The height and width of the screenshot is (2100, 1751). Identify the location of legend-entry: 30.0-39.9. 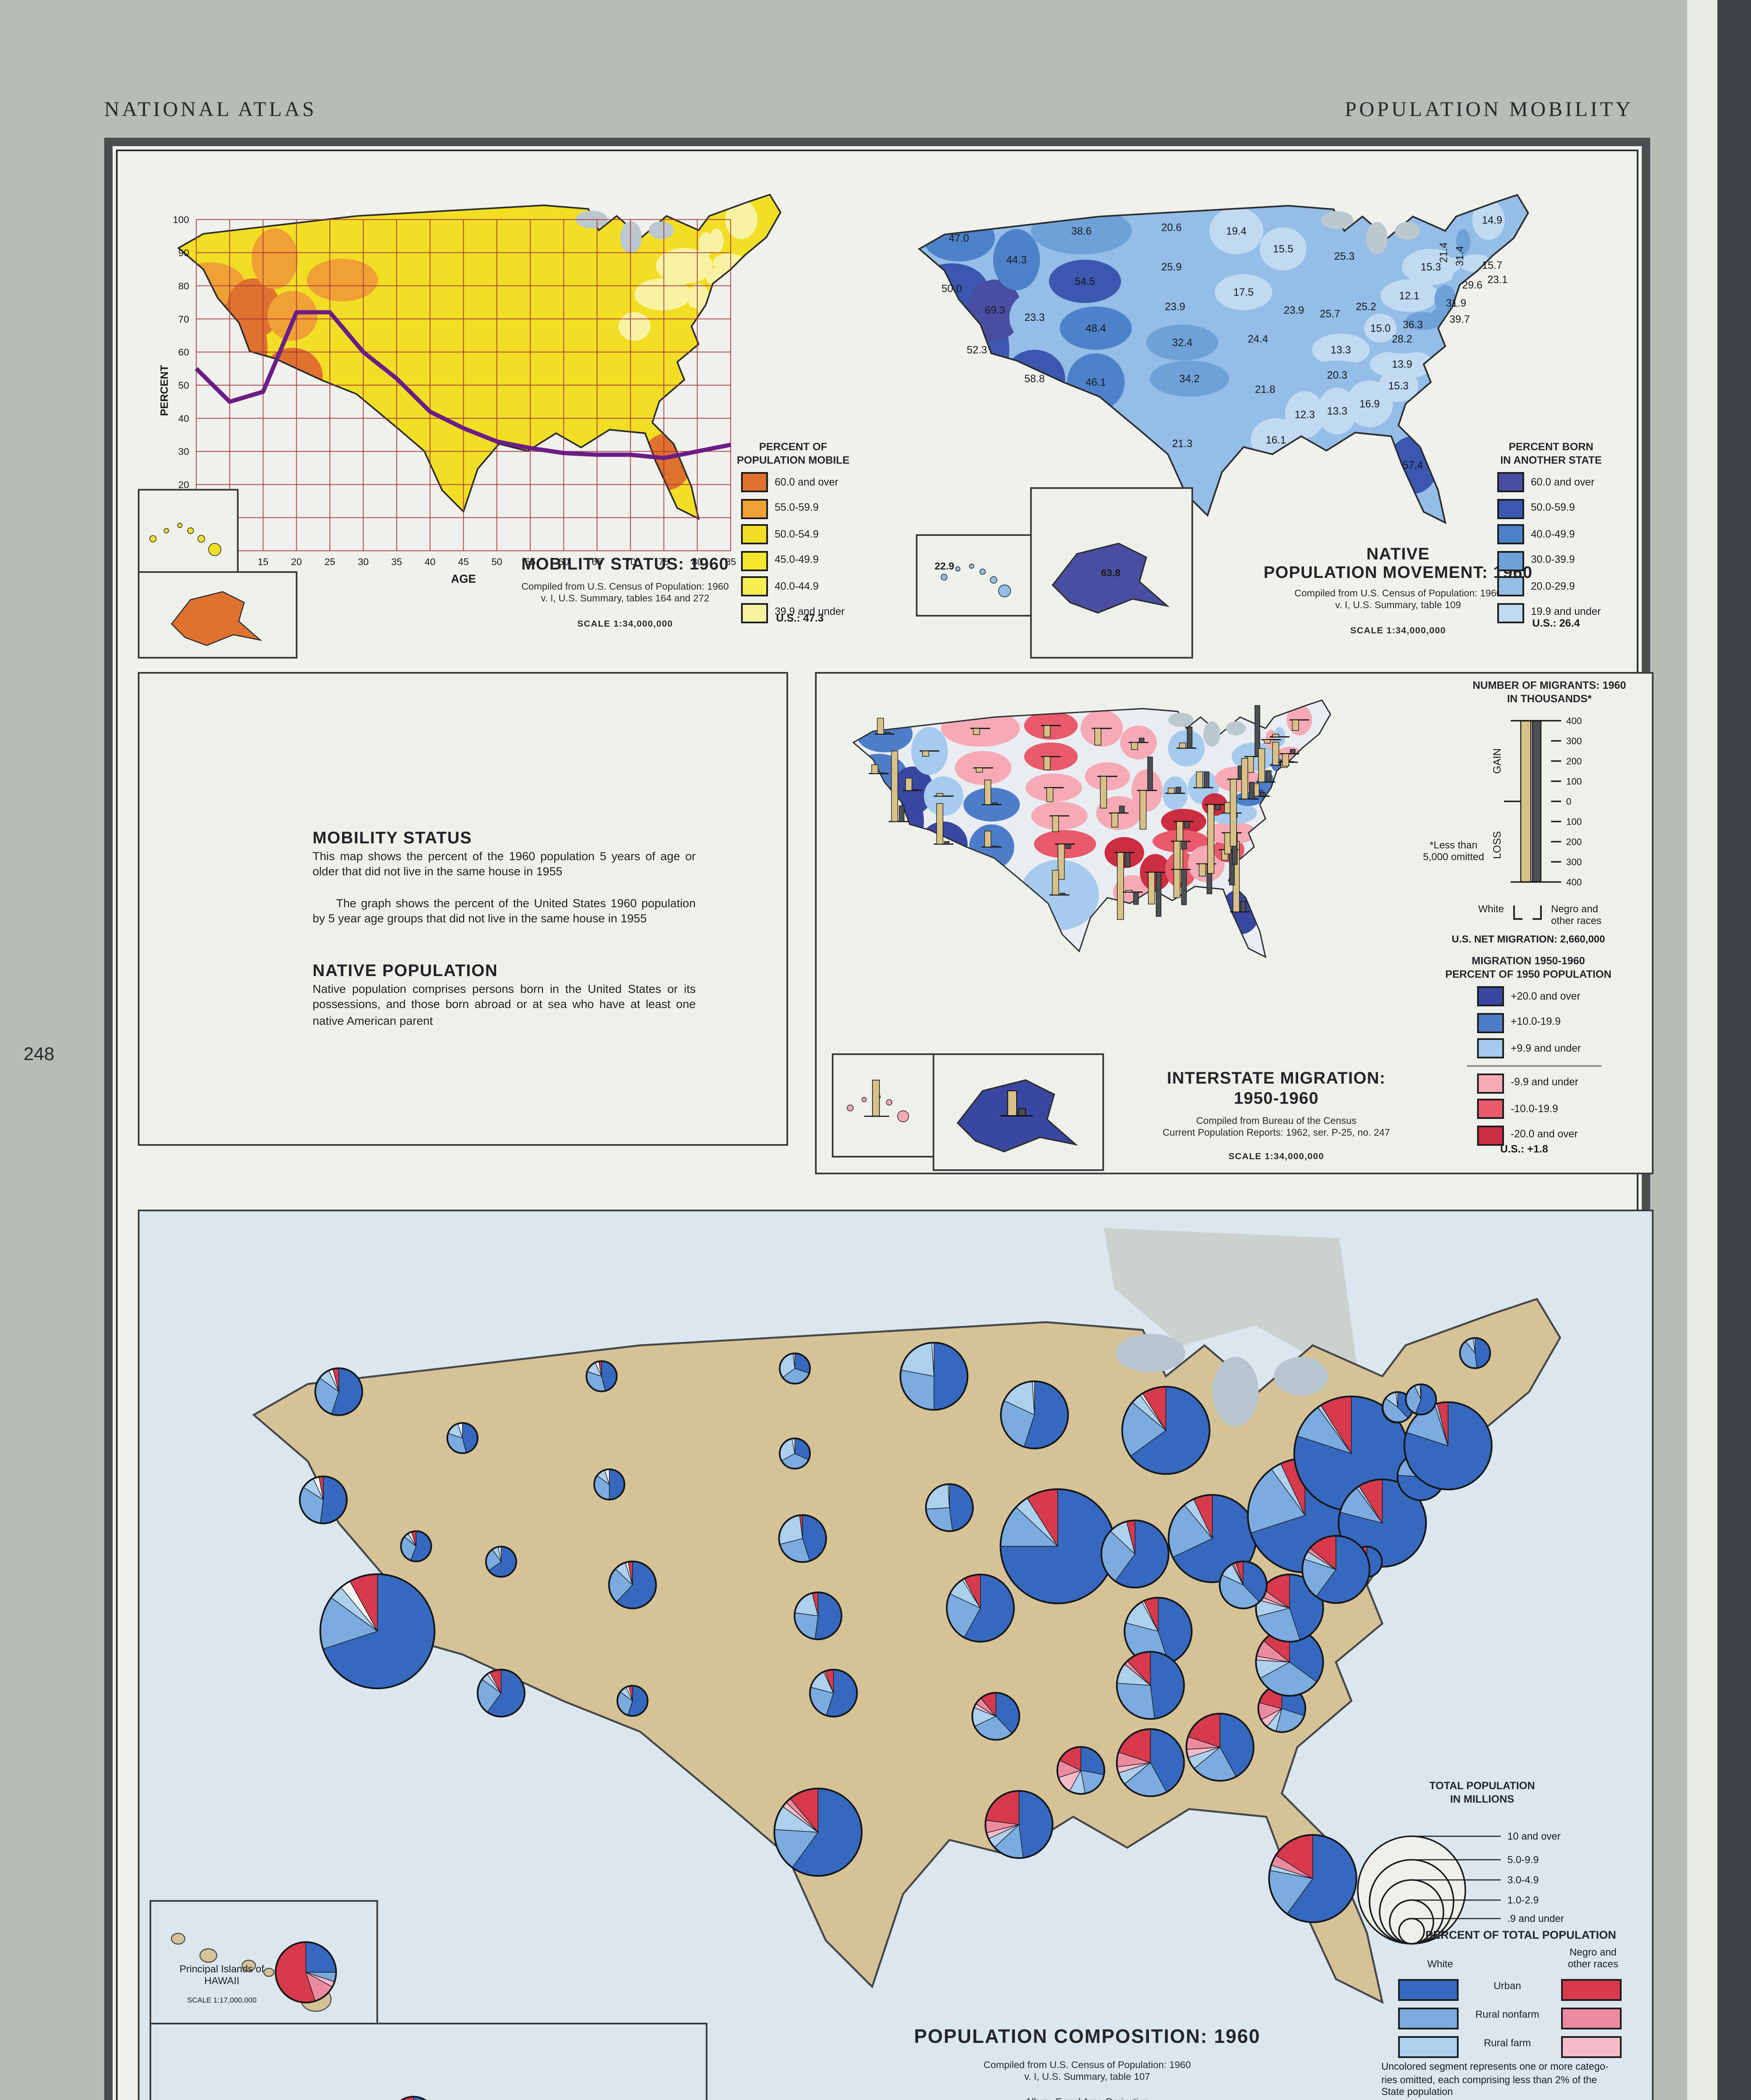
(1549, 561).